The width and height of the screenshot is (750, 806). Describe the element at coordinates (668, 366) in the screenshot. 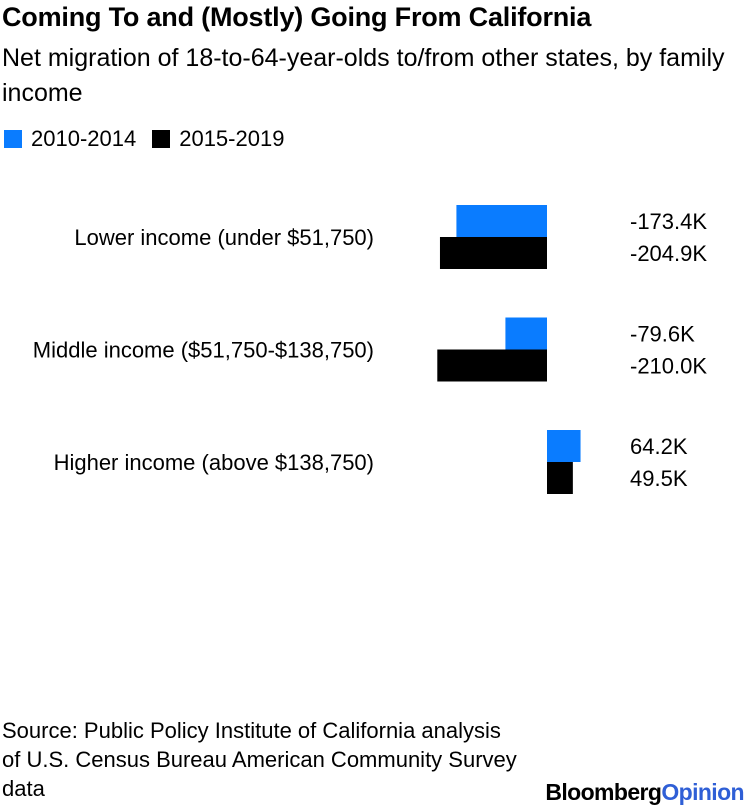

I see `value-label-1-1: -210.0K` at that location.